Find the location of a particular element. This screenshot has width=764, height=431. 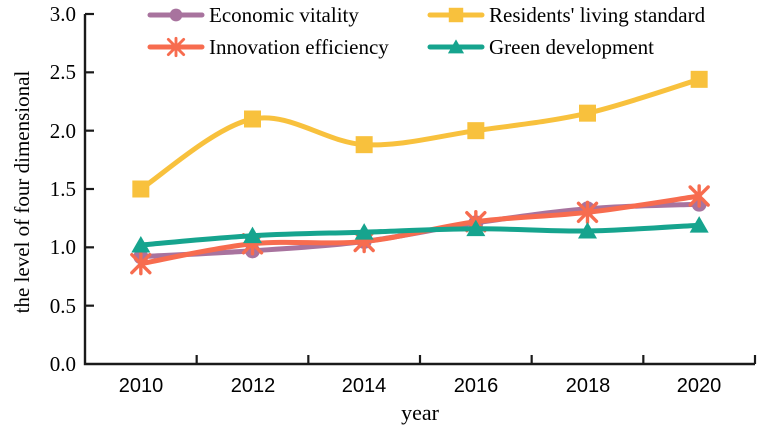

legend-label: Economic vitality is located at coordinates (284, 15).